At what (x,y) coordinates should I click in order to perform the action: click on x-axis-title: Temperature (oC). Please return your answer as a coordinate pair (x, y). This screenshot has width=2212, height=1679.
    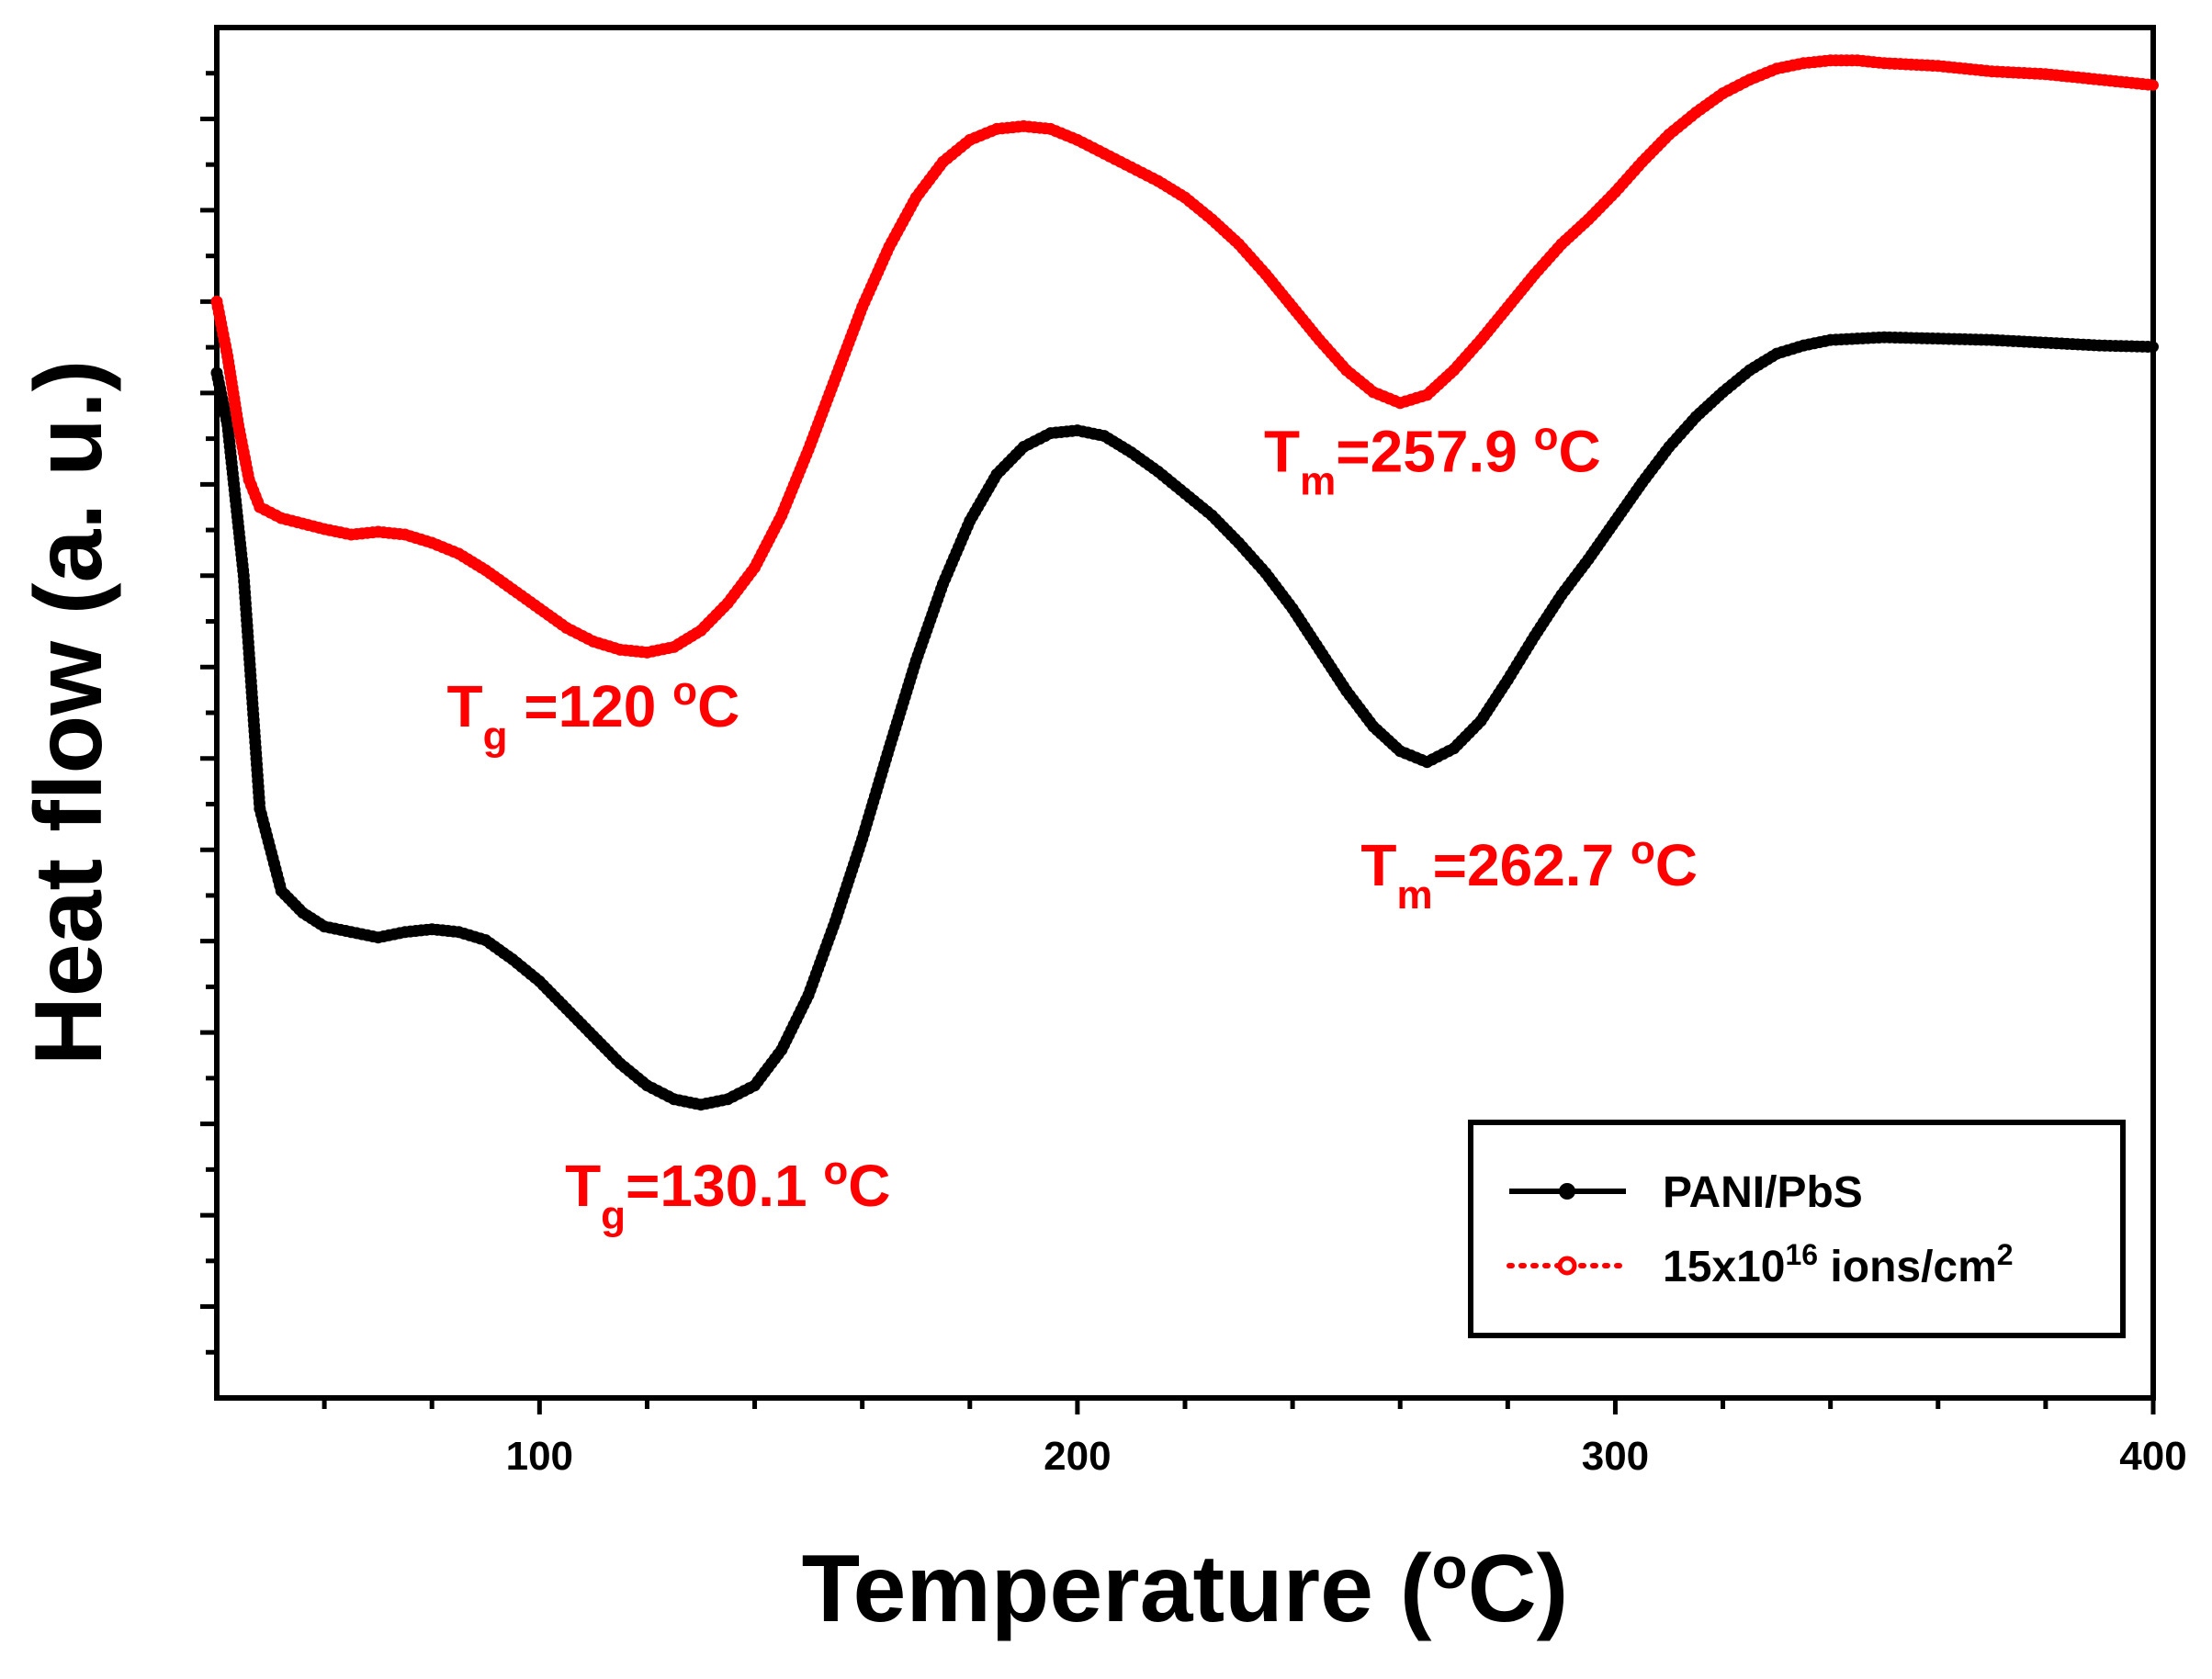
    Looking at the image, I should click on (1185, 1589).